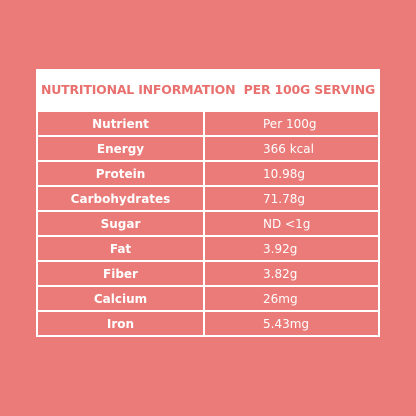 The image size is (416, 416). Describe the element at coordinates (291, 248) in the screenshot. I see `value-cell: 3.92g` at that location.